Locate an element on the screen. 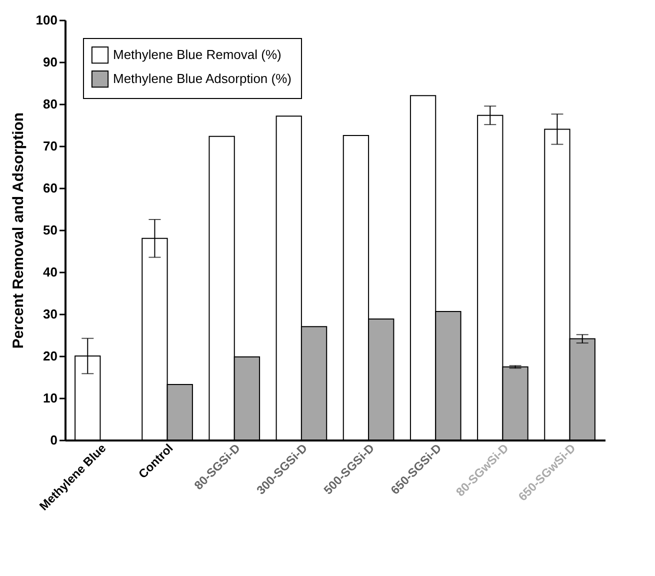  y-tick-label: 50 is located at coordinates (50, 230).